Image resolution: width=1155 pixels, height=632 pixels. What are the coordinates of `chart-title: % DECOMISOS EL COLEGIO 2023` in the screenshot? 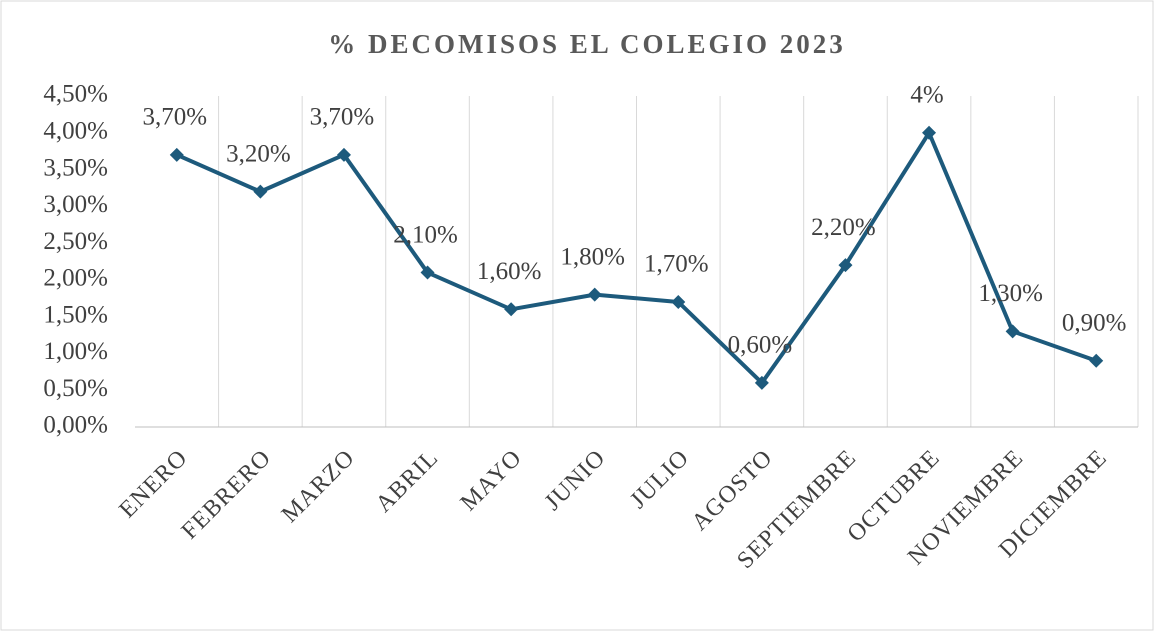 It's located at (587, 44).